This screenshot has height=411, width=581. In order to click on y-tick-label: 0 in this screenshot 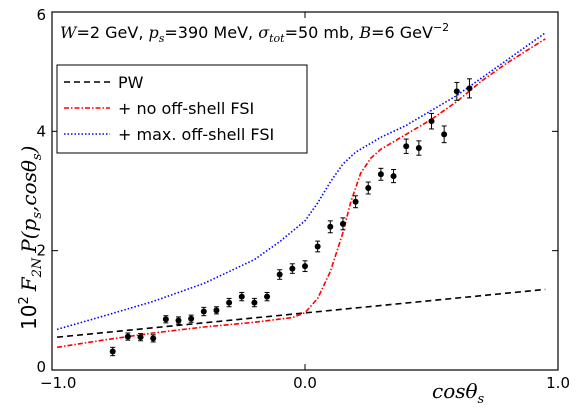, I will do `click(41, 367)`.